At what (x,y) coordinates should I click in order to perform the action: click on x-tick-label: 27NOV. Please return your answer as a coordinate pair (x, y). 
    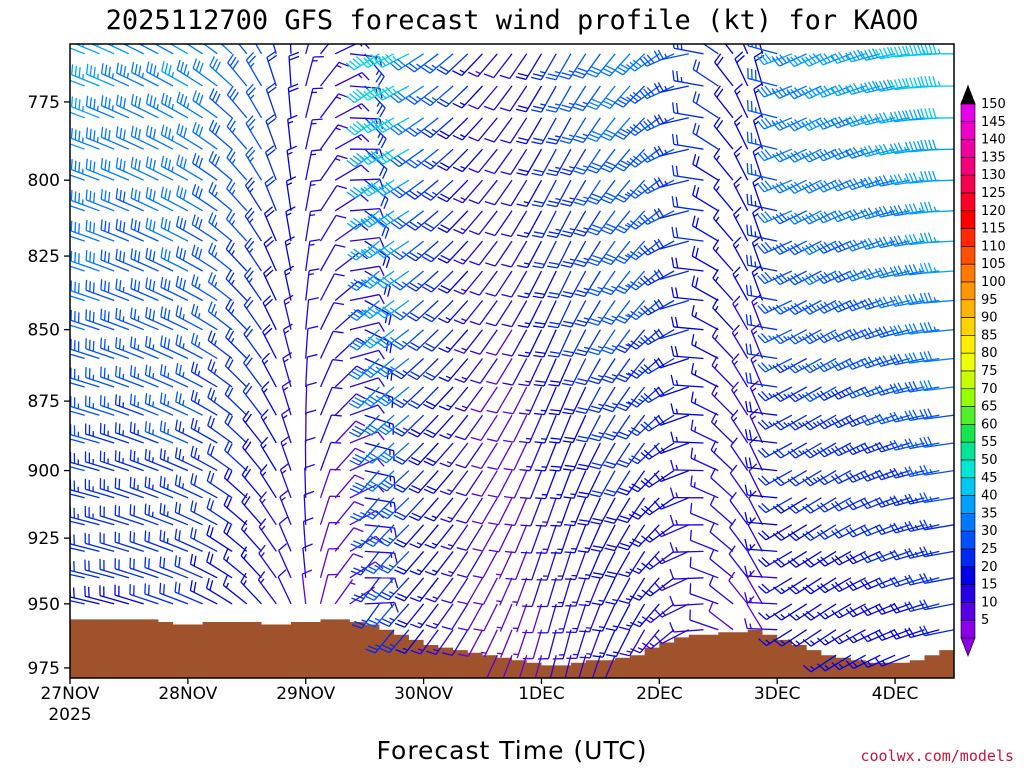
    Looking at the image, I should click on (69, 694).